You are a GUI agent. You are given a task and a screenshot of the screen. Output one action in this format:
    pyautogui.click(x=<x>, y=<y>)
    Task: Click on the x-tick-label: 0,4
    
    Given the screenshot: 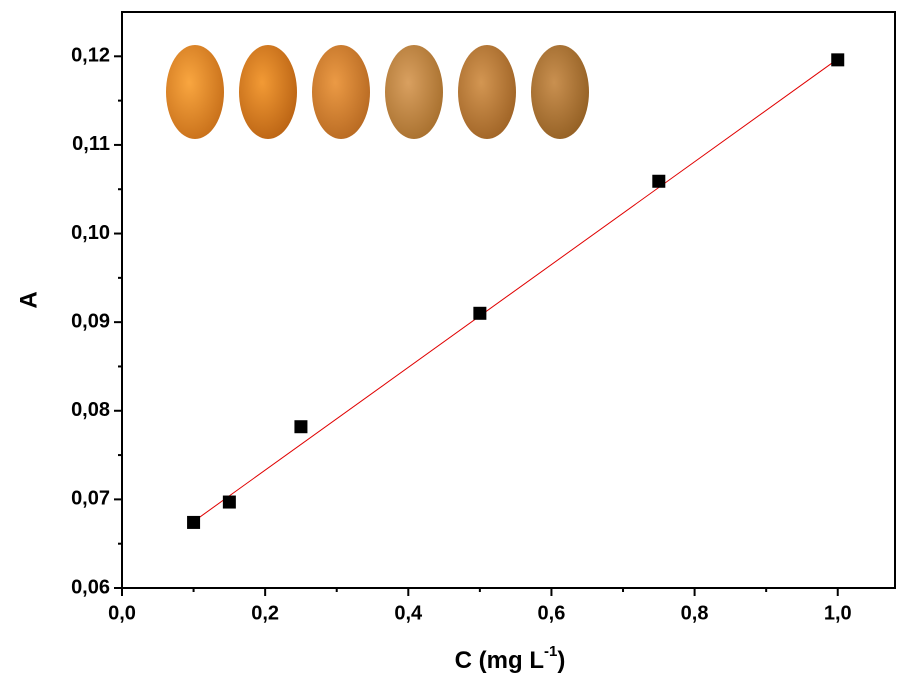 What is the action you would take?
    pyautogui.click(x=408, y=613)
    